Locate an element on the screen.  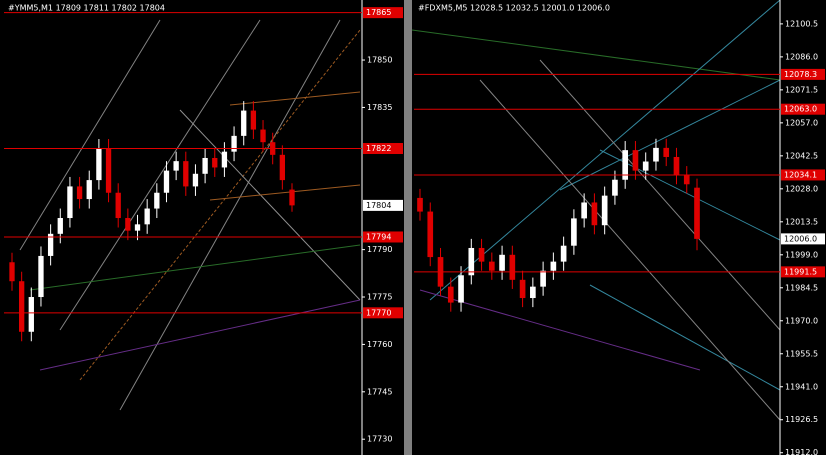
y-tick-label: 17850 is located at coordinates (379, 60).